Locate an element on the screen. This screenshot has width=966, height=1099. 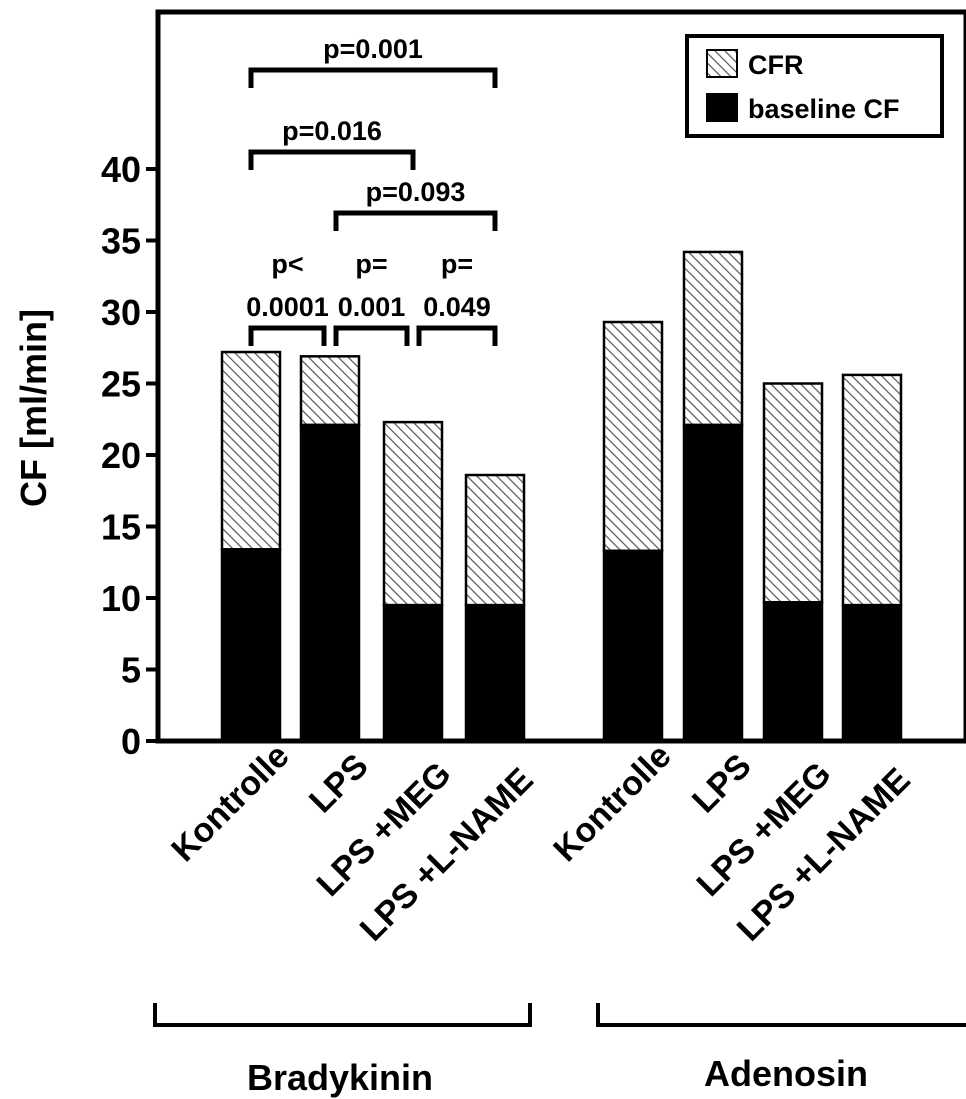
group-bracket-adenosin: Adenosin is located at coordinates (781, 1048).